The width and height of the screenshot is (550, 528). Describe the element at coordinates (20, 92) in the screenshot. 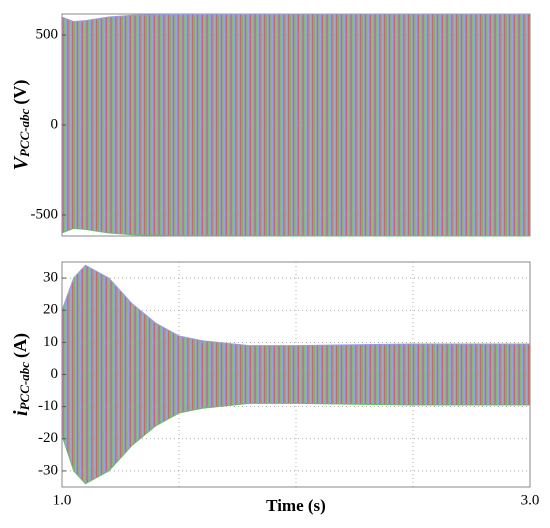

I see `y-label-unit: (V)` at that location.